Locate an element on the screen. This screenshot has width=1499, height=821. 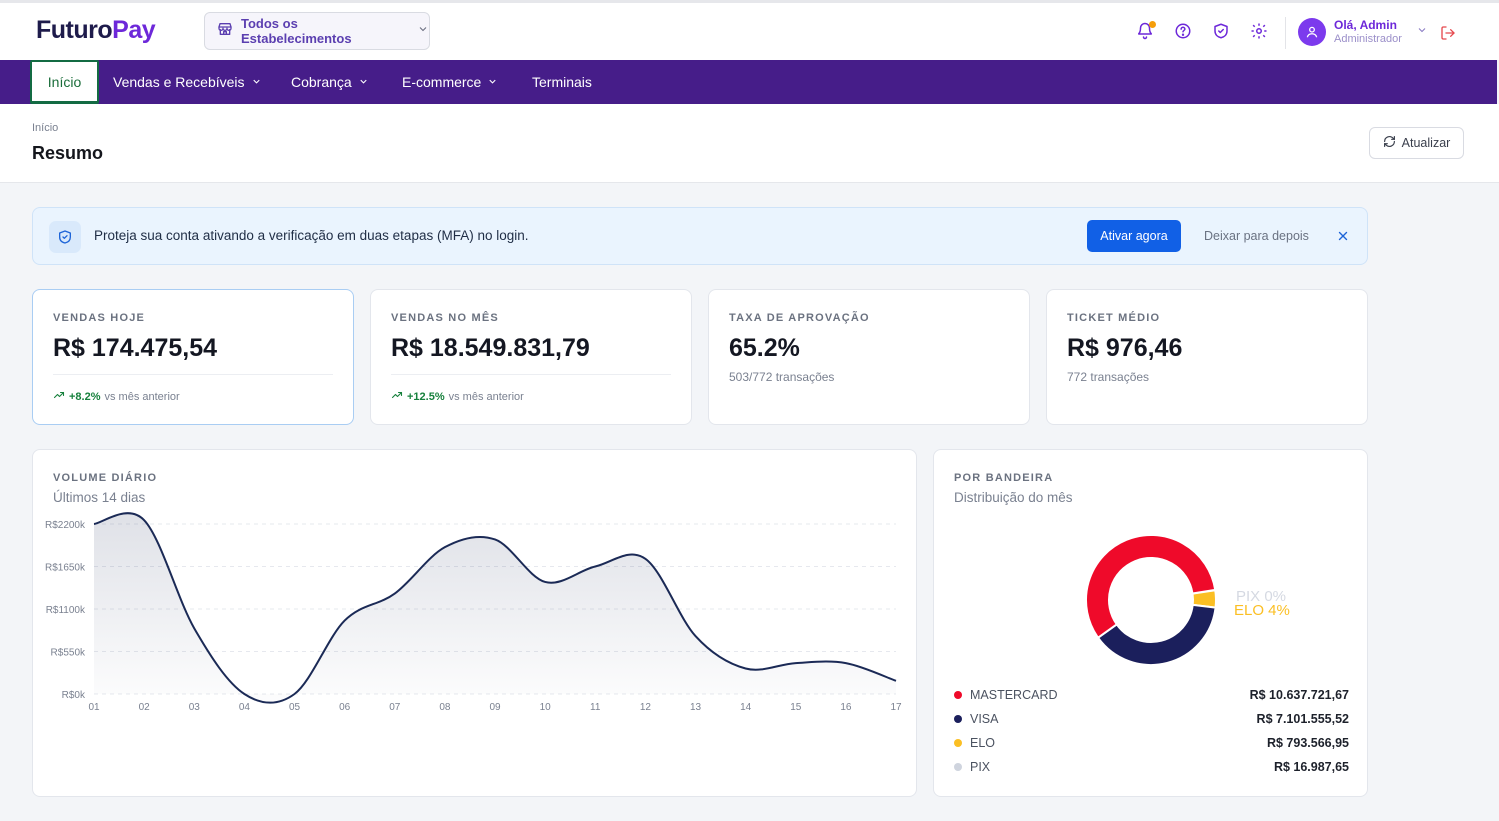
pie-label-elo: ELO 4% is located at coordinates (1262, 610).